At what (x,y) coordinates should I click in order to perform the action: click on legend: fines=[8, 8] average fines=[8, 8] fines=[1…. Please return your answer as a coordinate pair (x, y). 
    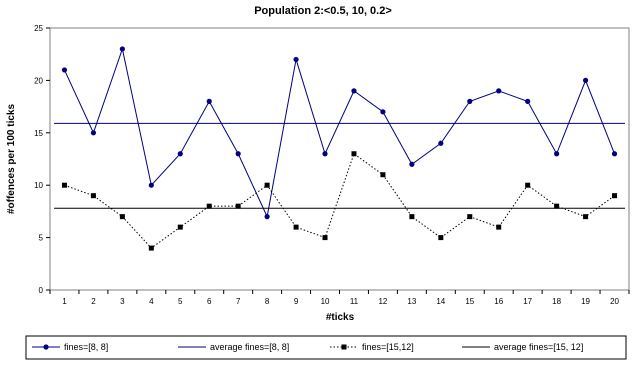
    Looking at the image, I should click on (326, 347).